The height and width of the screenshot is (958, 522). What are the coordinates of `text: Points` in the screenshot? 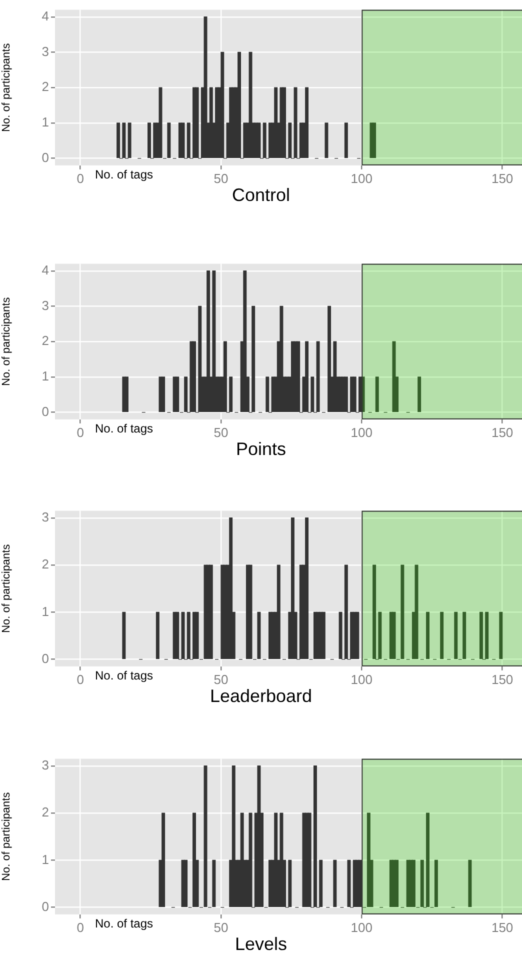 It's located at (261, 449).